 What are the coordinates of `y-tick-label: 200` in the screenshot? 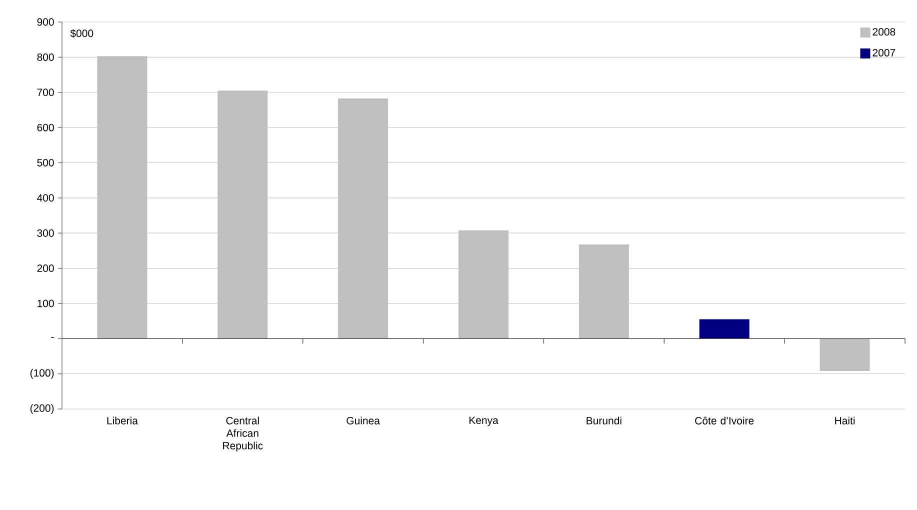 It's located at (45, 268).